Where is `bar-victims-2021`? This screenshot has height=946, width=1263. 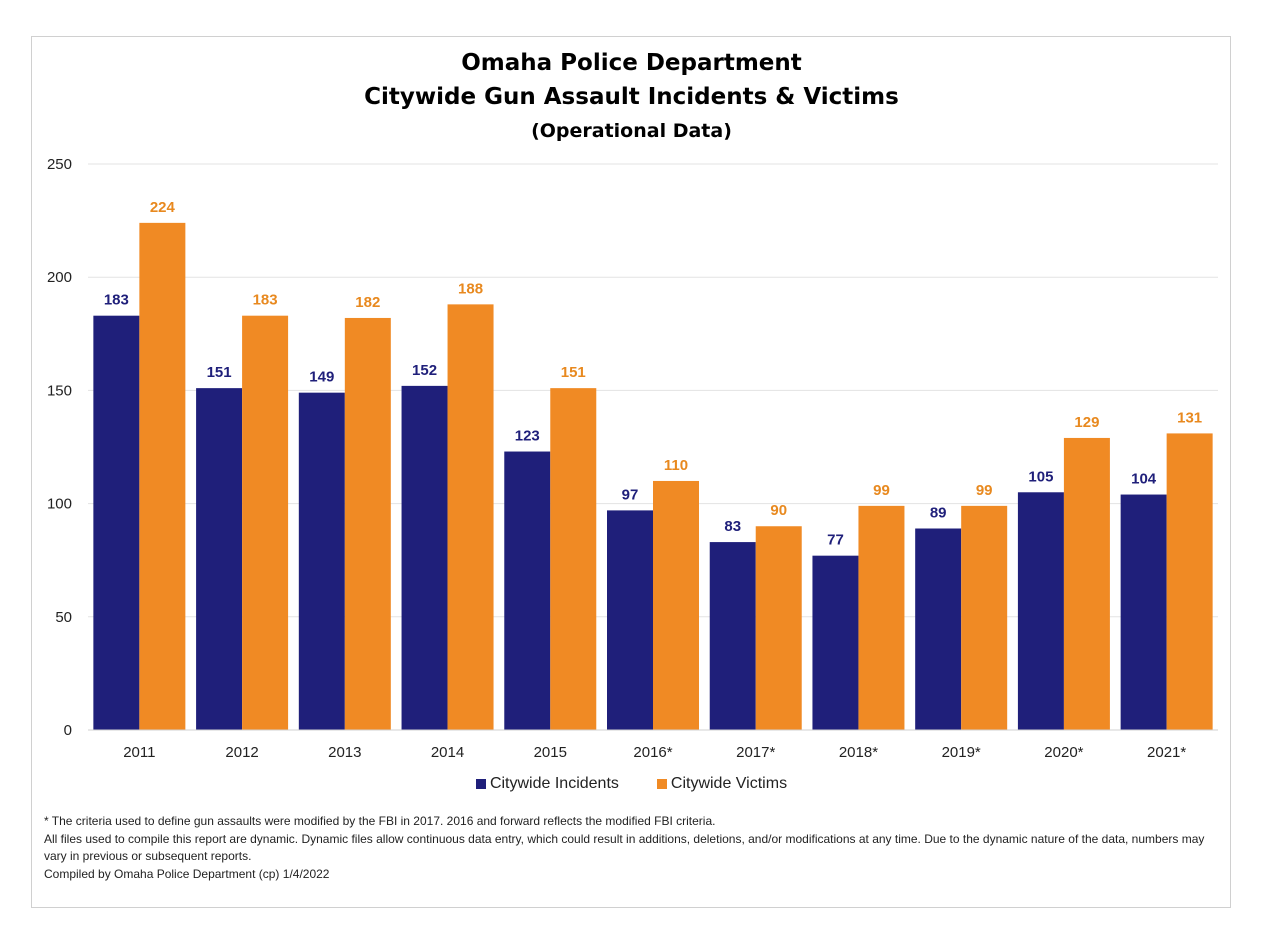
bar-victims-2021 is located at coordinates (1189, 581).